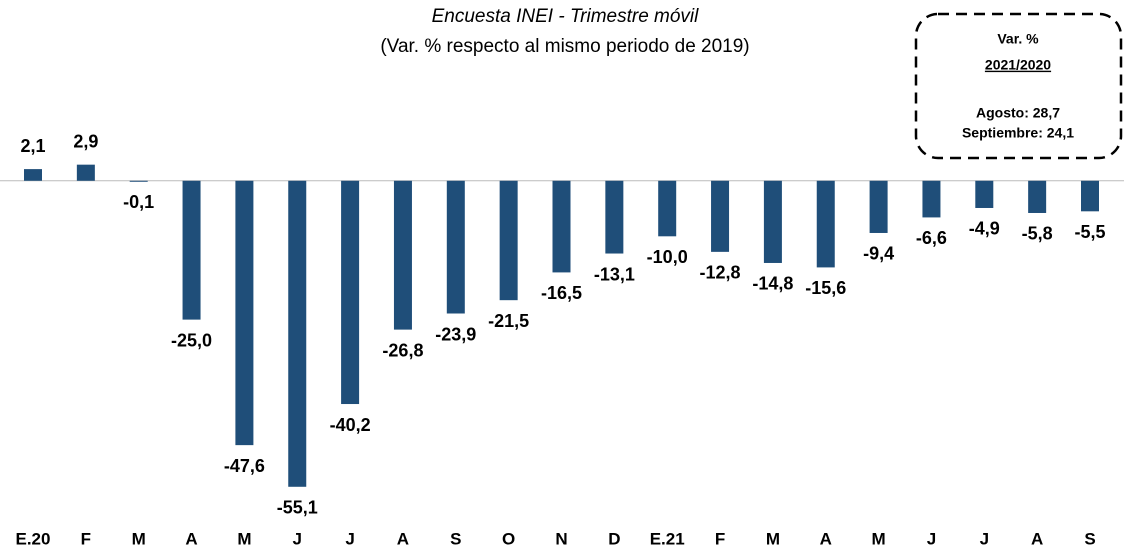 This screenshot has height=555, width=1124. I want to click on chart-title: Encuesta INEI - Trimestre móvil, so click(566, 16).